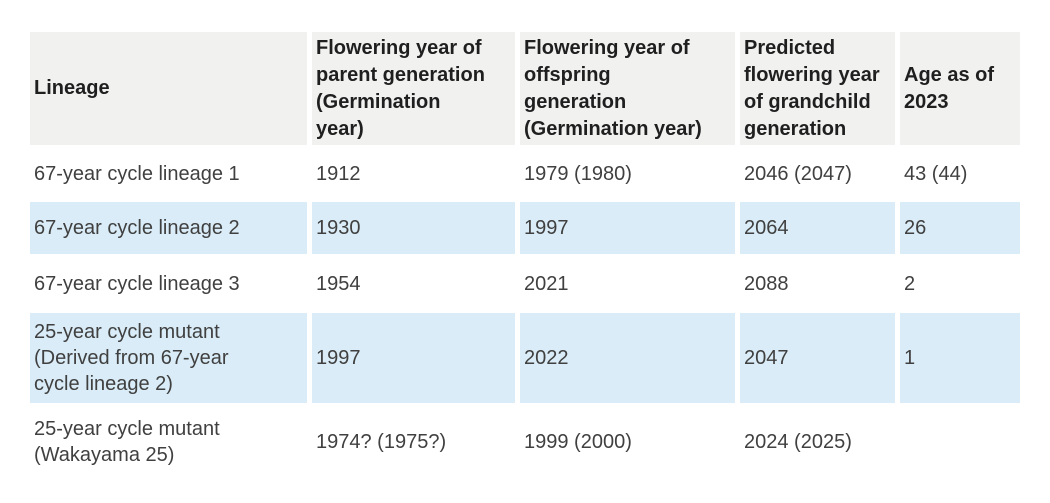 Image resolution: width=1050 pixels, height=503 pixels. I want to click on cell-parent-year: 1954, so click(338, 283).